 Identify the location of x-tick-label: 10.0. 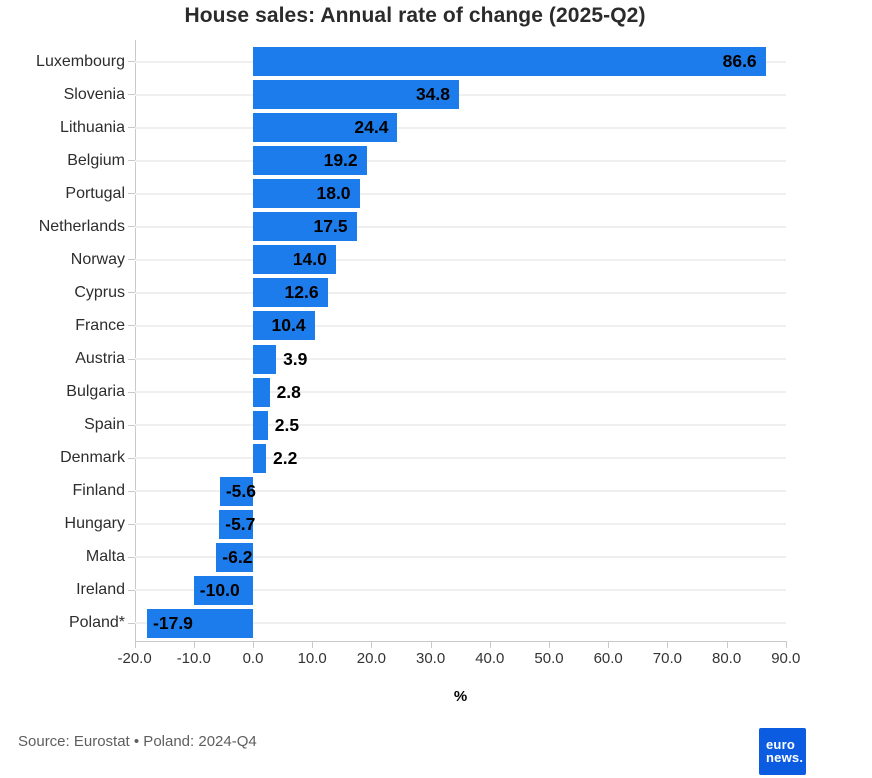
(312, 658).